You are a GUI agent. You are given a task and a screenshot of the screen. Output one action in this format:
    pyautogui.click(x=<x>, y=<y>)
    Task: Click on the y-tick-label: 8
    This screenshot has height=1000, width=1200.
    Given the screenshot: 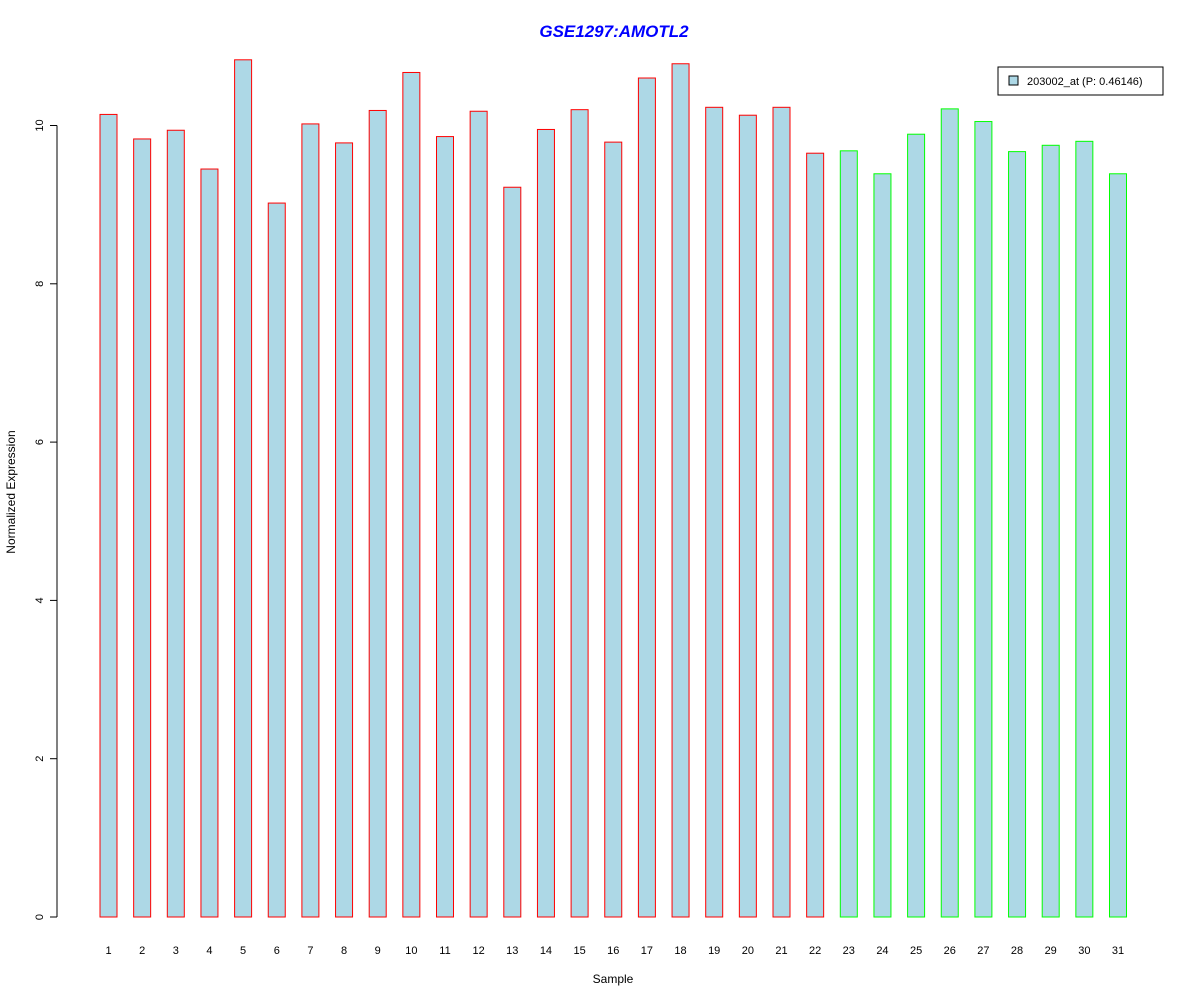 What is the action you would take?
    pyautogui.click(x=40, y=284)
    